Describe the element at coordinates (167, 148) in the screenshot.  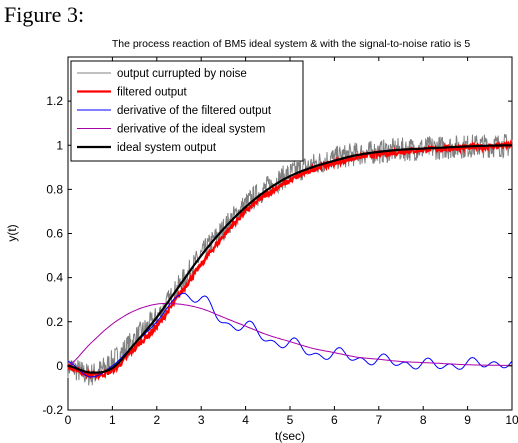
I see `legend-entry: ideal system output` at that location.